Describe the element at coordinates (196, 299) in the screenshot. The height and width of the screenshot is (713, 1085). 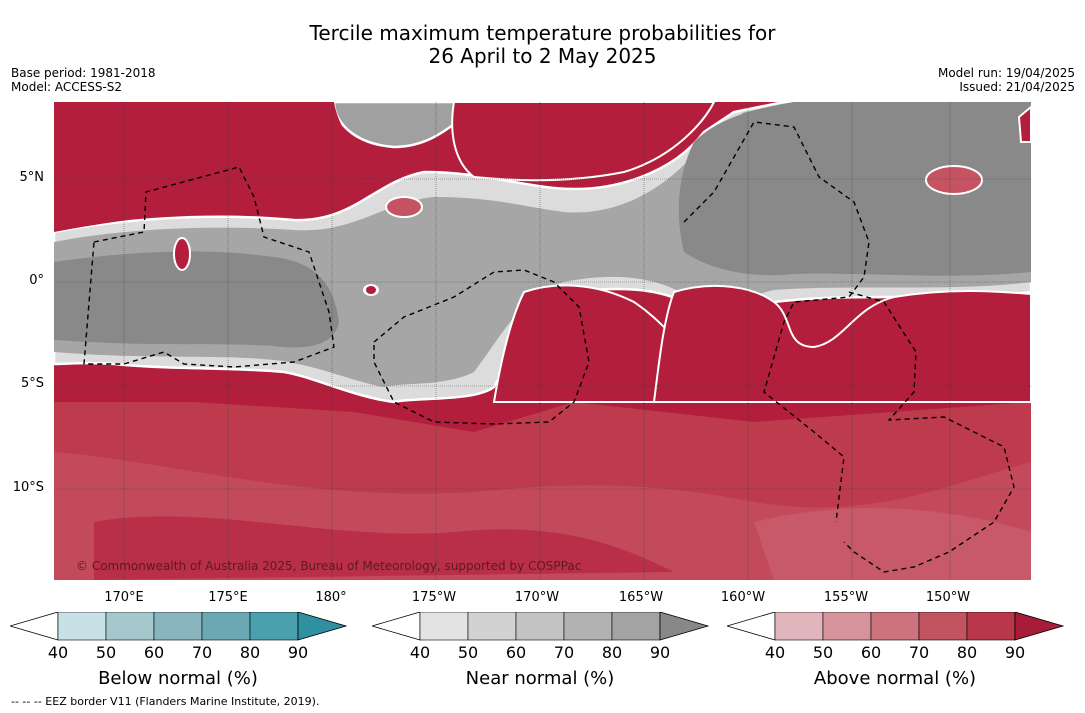
I see `near-high-core-west` at that location.